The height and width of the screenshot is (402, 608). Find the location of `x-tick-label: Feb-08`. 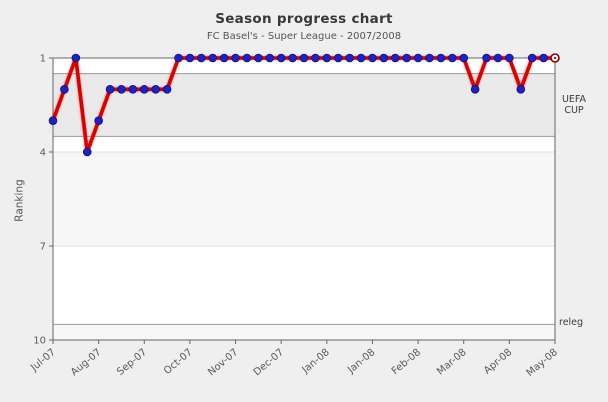

x-tick-label: Feb-08 is located at coordinates (406, 362).